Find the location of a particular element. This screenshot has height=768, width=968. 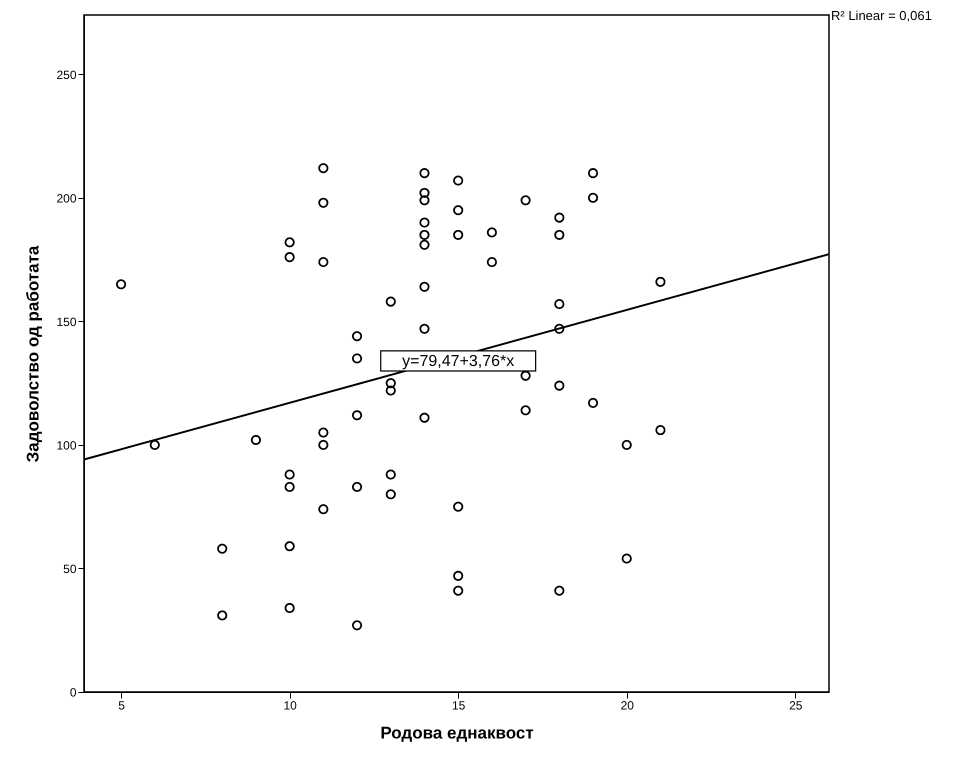

y-tick-label: 100 is located at coordinates (66, 445).